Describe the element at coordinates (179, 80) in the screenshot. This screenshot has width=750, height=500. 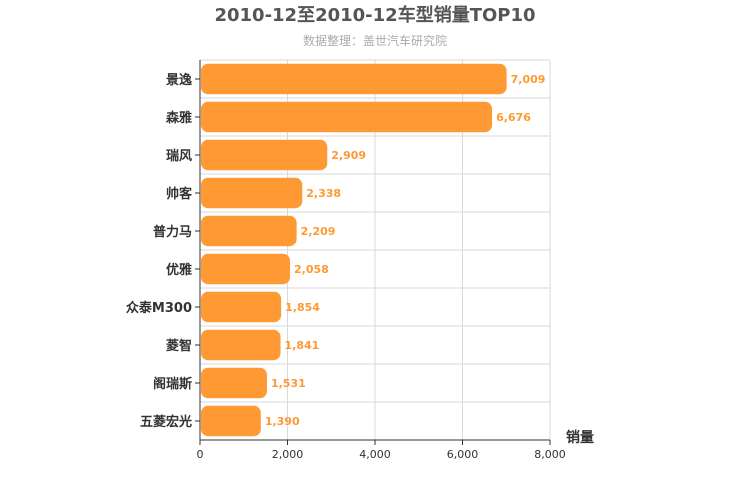
I see `category-label: 景逸` at that location.